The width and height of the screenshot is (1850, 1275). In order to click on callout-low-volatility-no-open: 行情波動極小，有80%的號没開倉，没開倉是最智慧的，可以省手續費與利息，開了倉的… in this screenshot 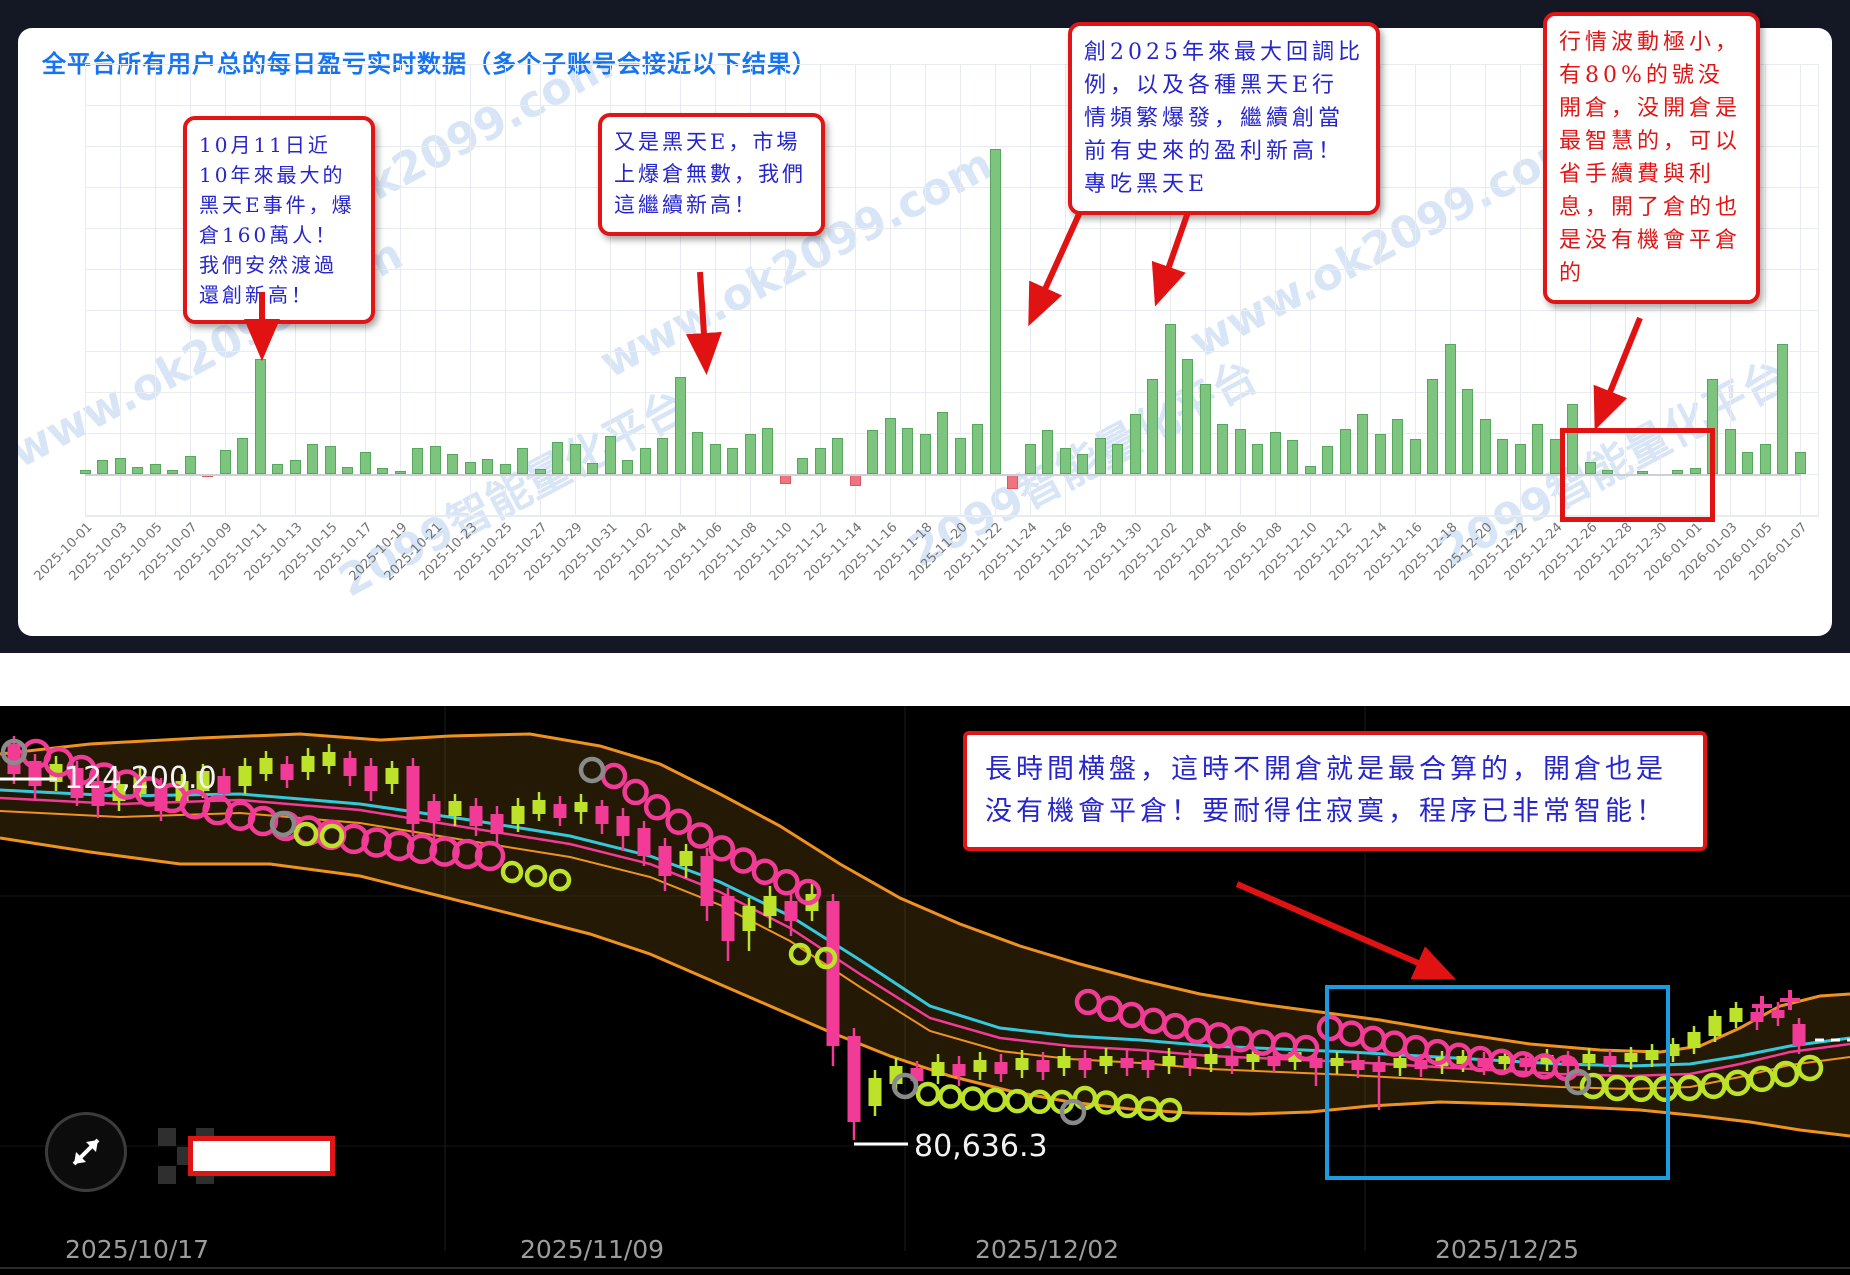, I will do `click(1651, 158)`.